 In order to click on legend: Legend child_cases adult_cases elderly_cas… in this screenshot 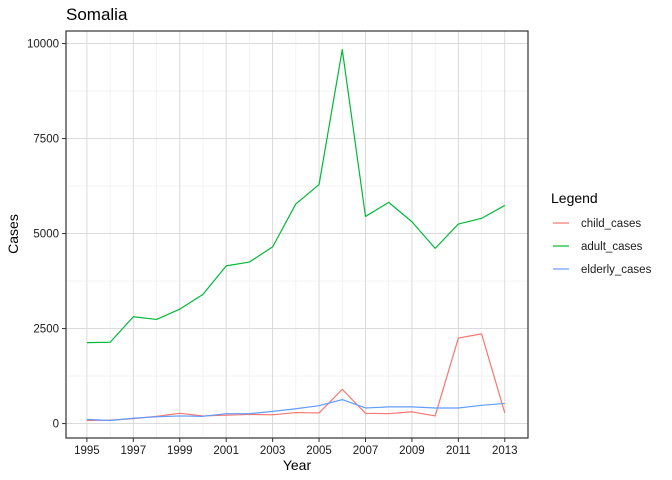, I will do `click(601, 233)`.